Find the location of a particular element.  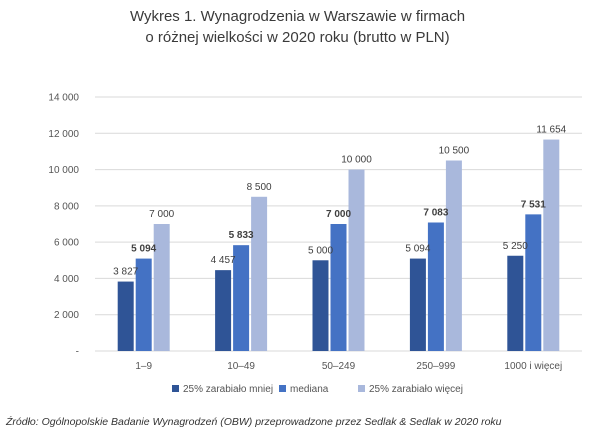

y-tick-label: 6 000 is located at coordinates (66, 243).